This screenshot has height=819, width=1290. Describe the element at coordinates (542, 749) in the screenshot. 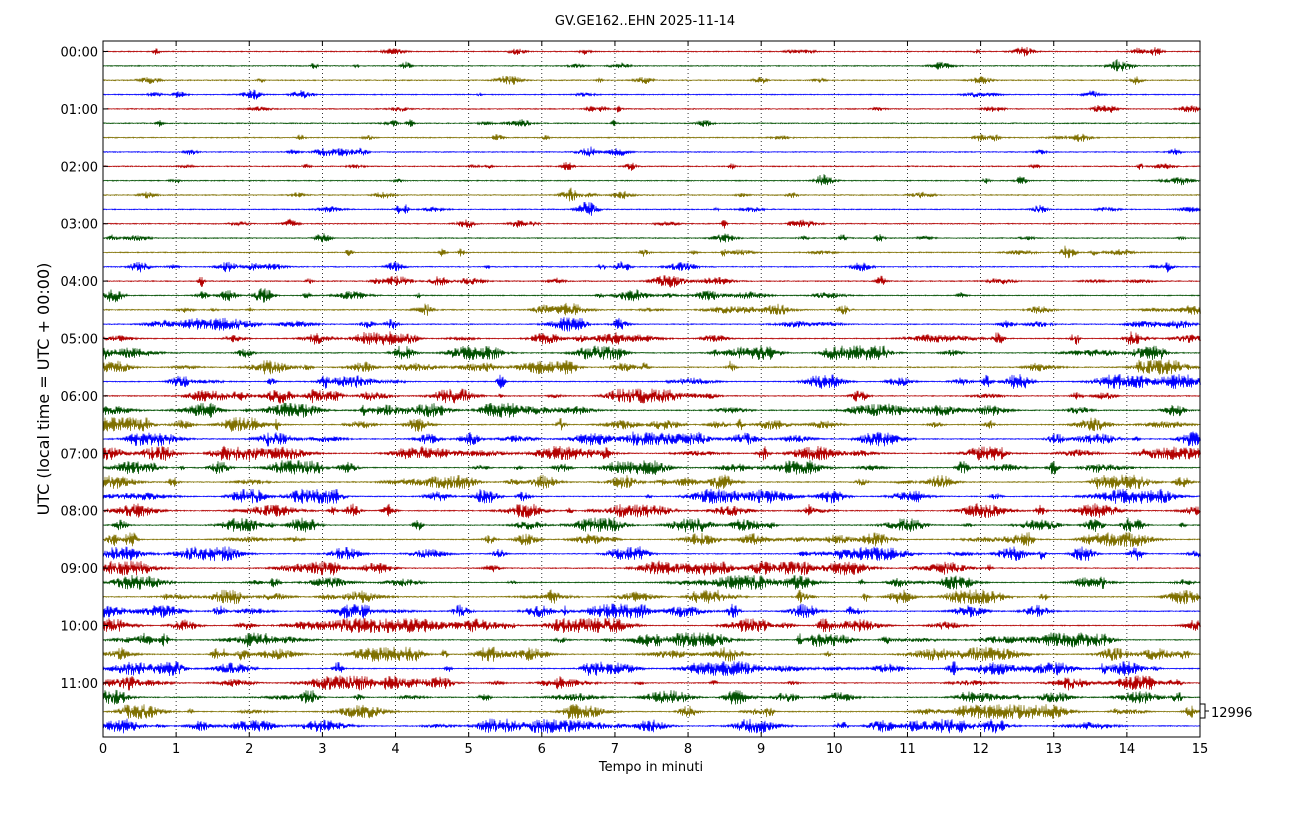

I see `x-tick-label: 6` at that location.